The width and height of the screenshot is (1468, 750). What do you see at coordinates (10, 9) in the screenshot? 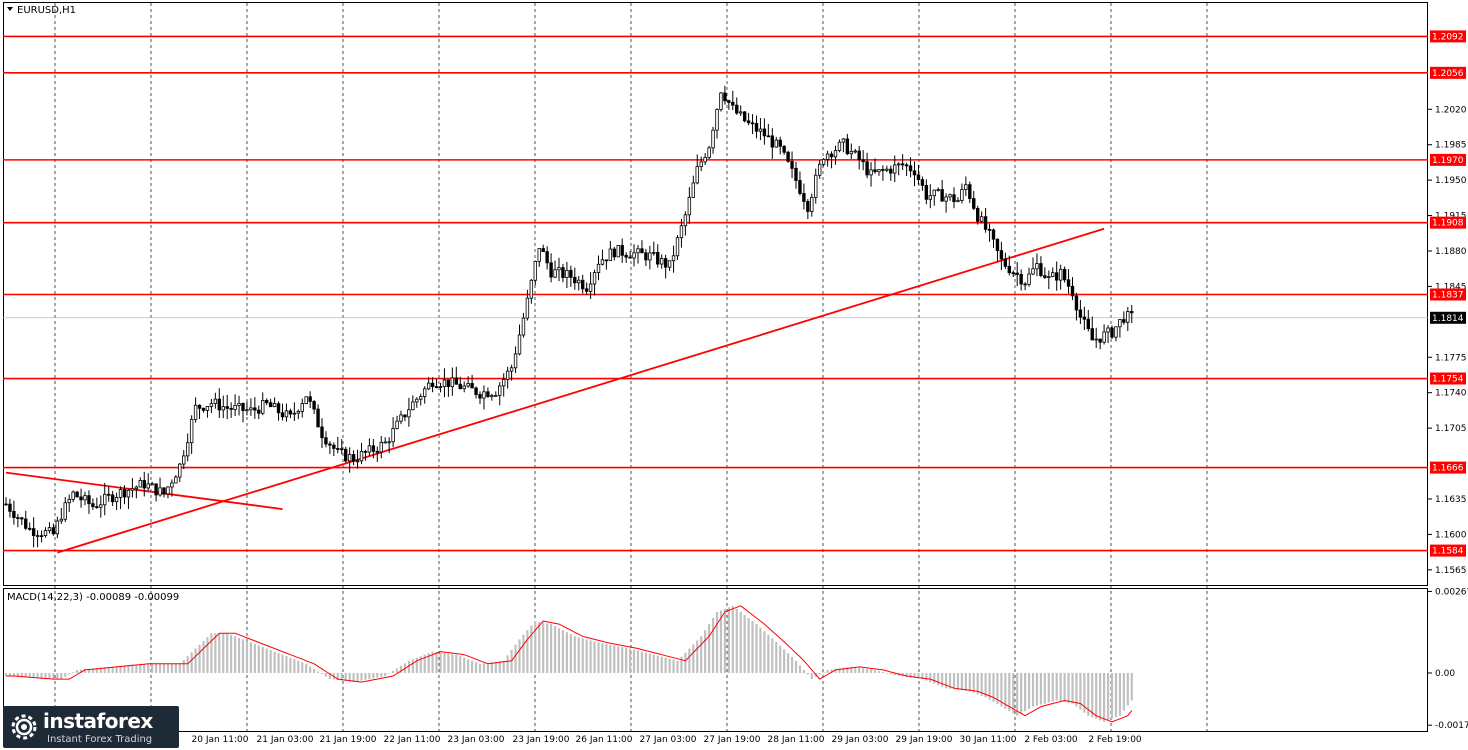
I see `title-dropdown-icon` at bounding box center [10, 9].